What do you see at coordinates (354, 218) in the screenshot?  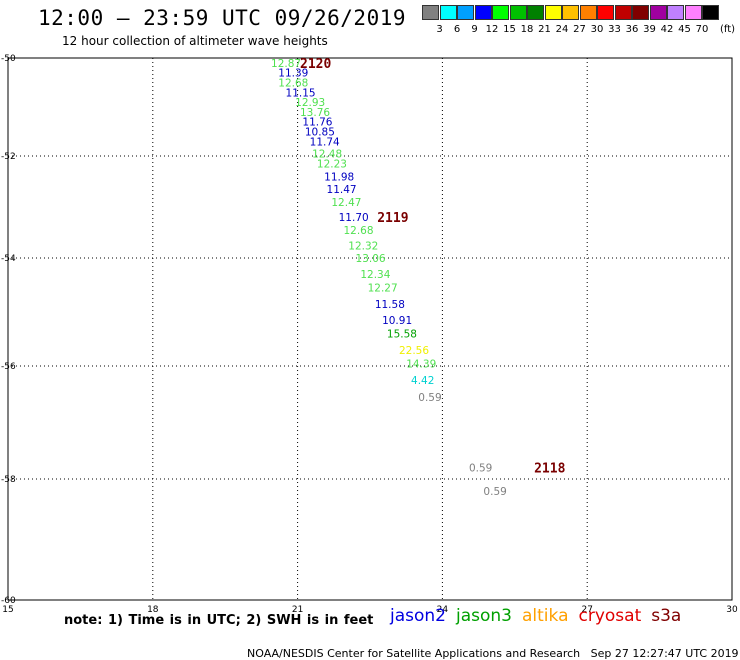 I see `swh-value: 11.70` at bounding box center [354, 218].